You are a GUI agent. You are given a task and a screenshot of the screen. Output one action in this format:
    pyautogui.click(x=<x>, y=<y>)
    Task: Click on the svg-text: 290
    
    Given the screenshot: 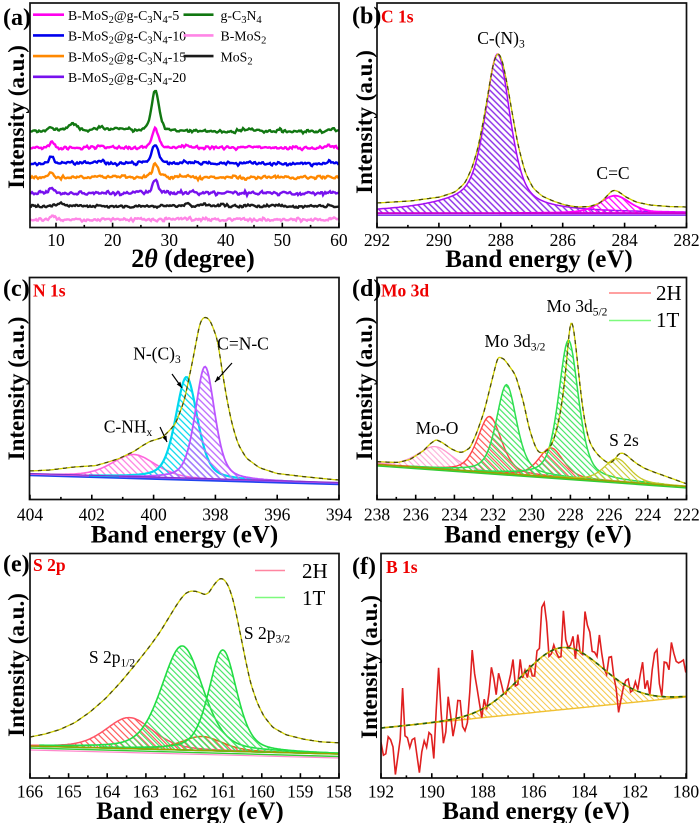 What is the action you would take?
    pyautogui.click(x=439, y=240)
    